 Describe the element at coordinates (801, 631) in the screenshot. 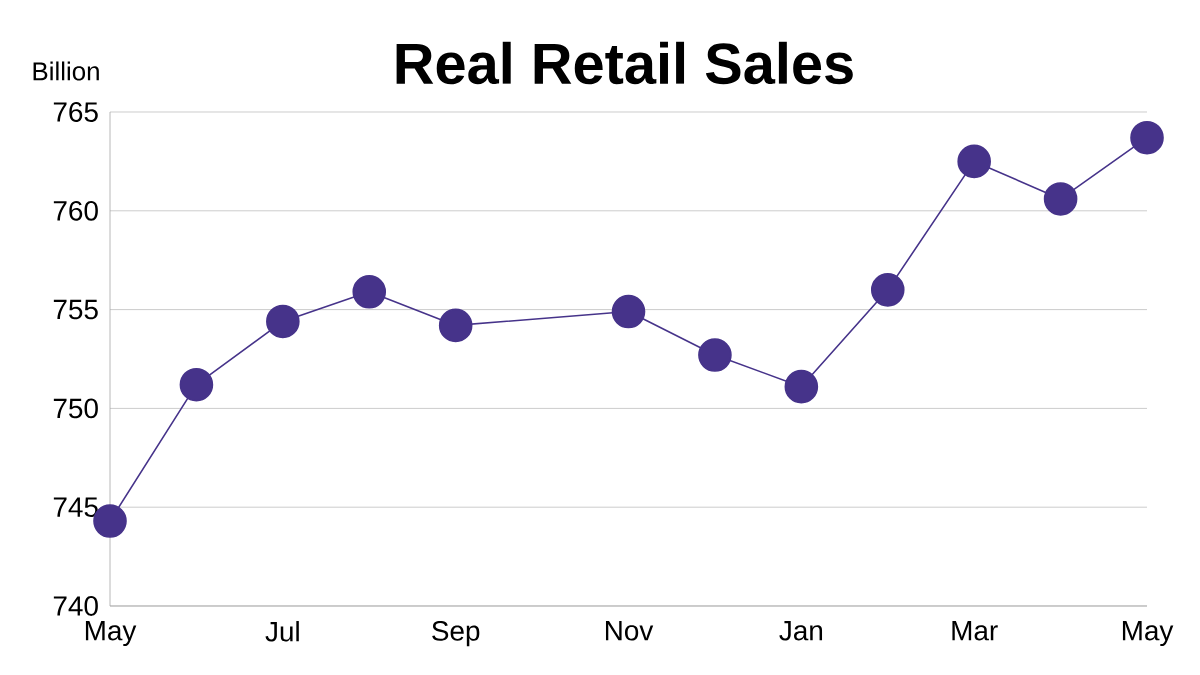

I see `x-tick-label: Jan` at that location.